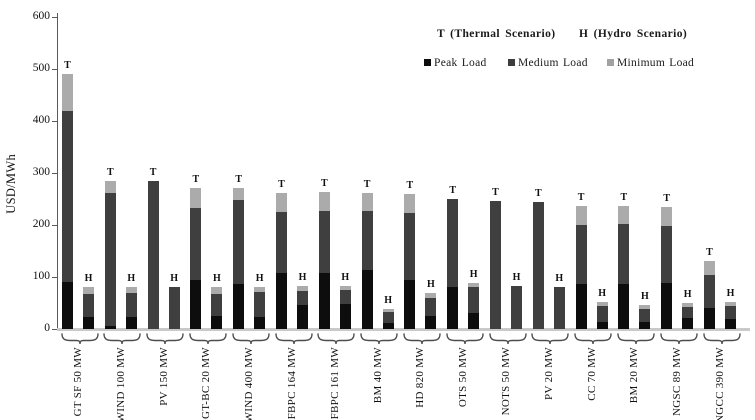 Image resolution: width=755 pixels, height=420 pixels. What do you see at coordinates (41, 68) in the screenshot?
I see `y-tick-label: 500` at bounding box center [41, 68].